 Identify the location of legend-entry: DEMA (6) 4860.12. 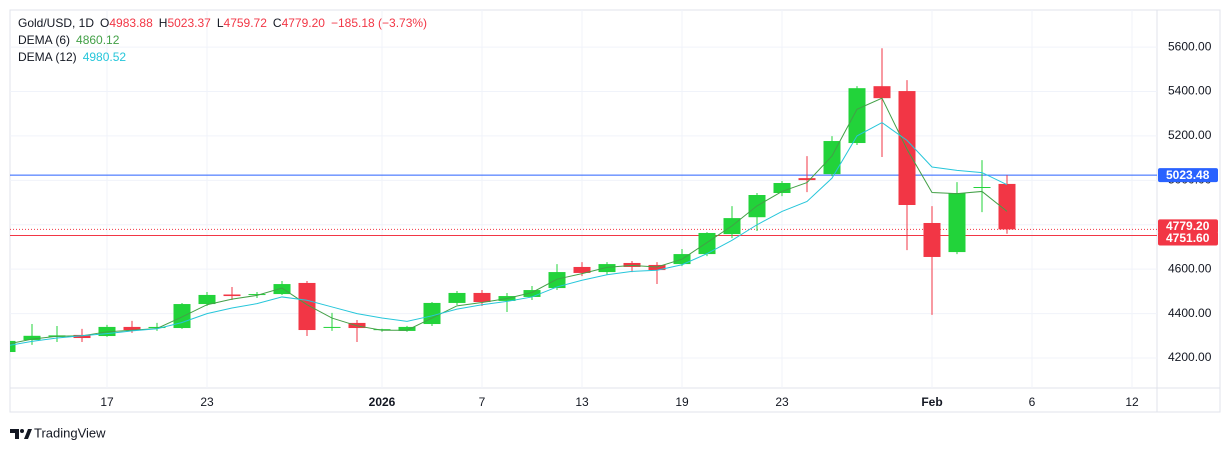
(69, 40).